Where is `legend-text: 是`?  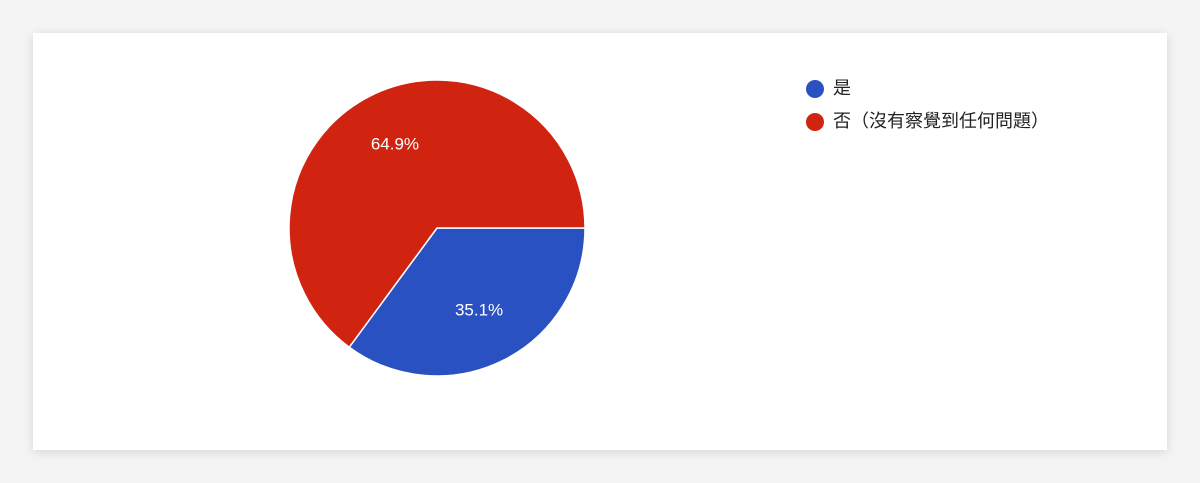 legend-text: 是 is located at coordinates (842, 88).